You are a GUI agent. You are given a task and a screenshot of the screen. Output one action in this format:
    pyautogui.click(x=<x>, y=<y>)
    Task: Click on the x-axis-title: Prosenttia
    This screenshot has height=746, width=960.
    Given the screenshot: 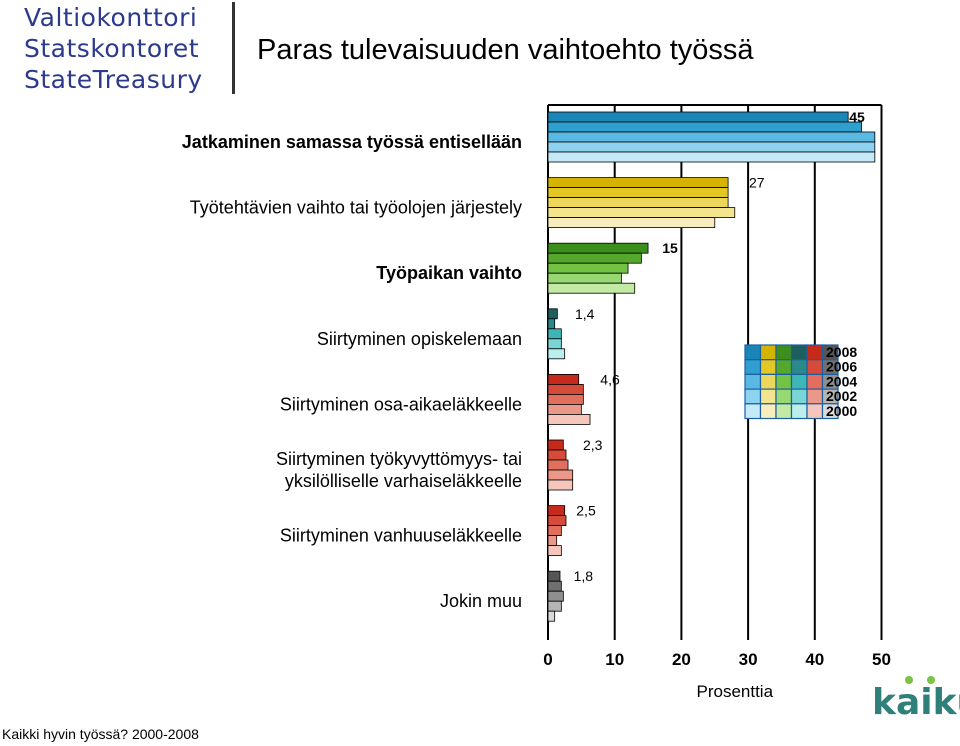 What is the action you would take?
    pyautogui.click(x=734, y=691)
    